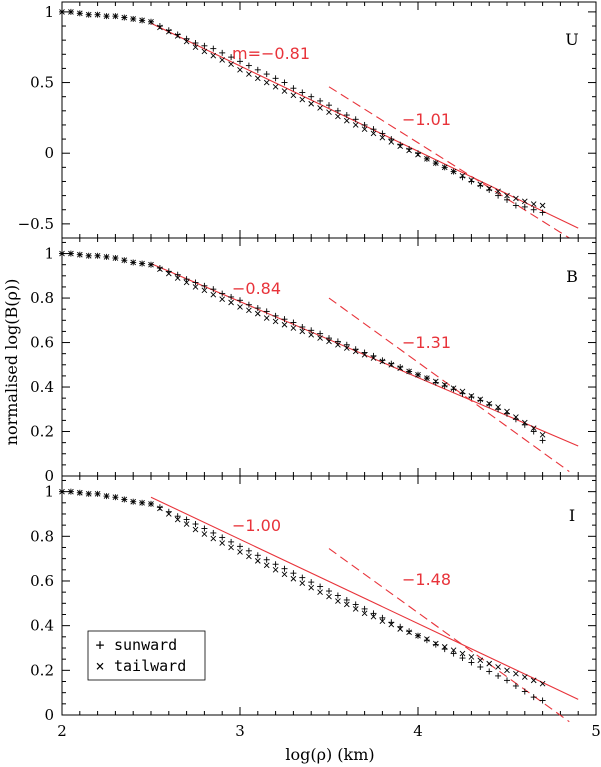 The image size is (601, 767). Describe the element at coordinates (42, 432) in the screenshot. I see `y-tick-label: 0.2` at that location.